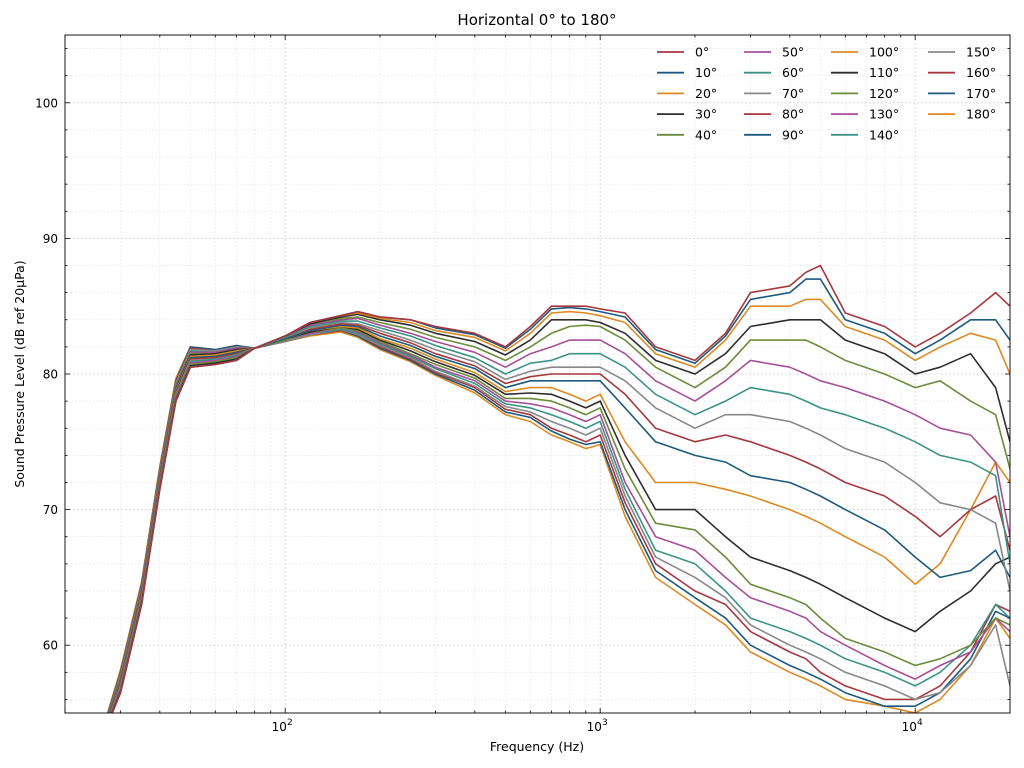 Image resolution: width=1024 pixels, height=768 pixels. What do you see at coordinates (706, 93) in the screenshot?
I see `legend-label: 20°` at bounding box center [706, 93].